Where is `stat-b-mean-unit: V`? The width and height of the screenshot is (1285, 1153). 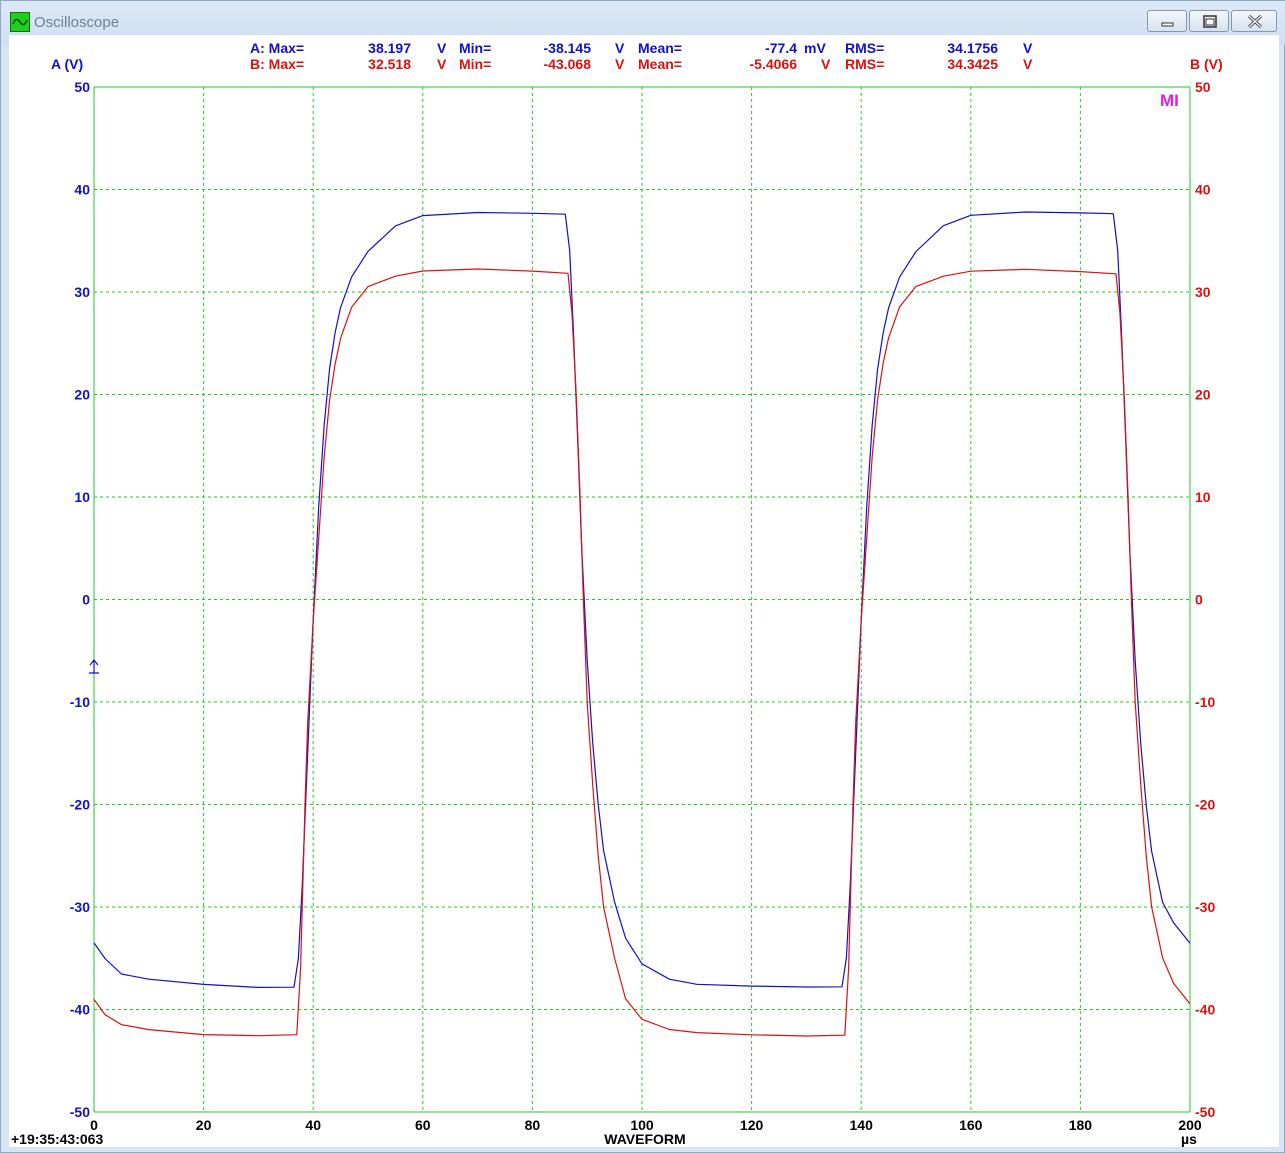
stat-b-mean-unit: V is located at coordinates (826, 64).